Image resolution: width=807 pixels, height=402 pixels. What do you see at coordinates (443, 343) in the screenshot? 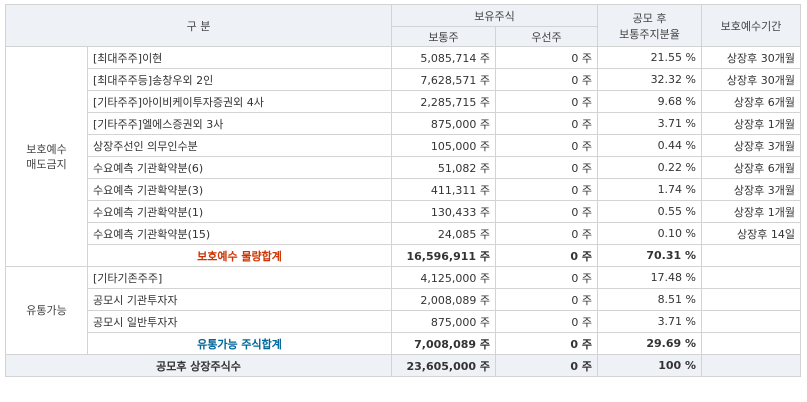
I see `subtotal-common: 7,008,089 주` at bounding box center [443, 343].